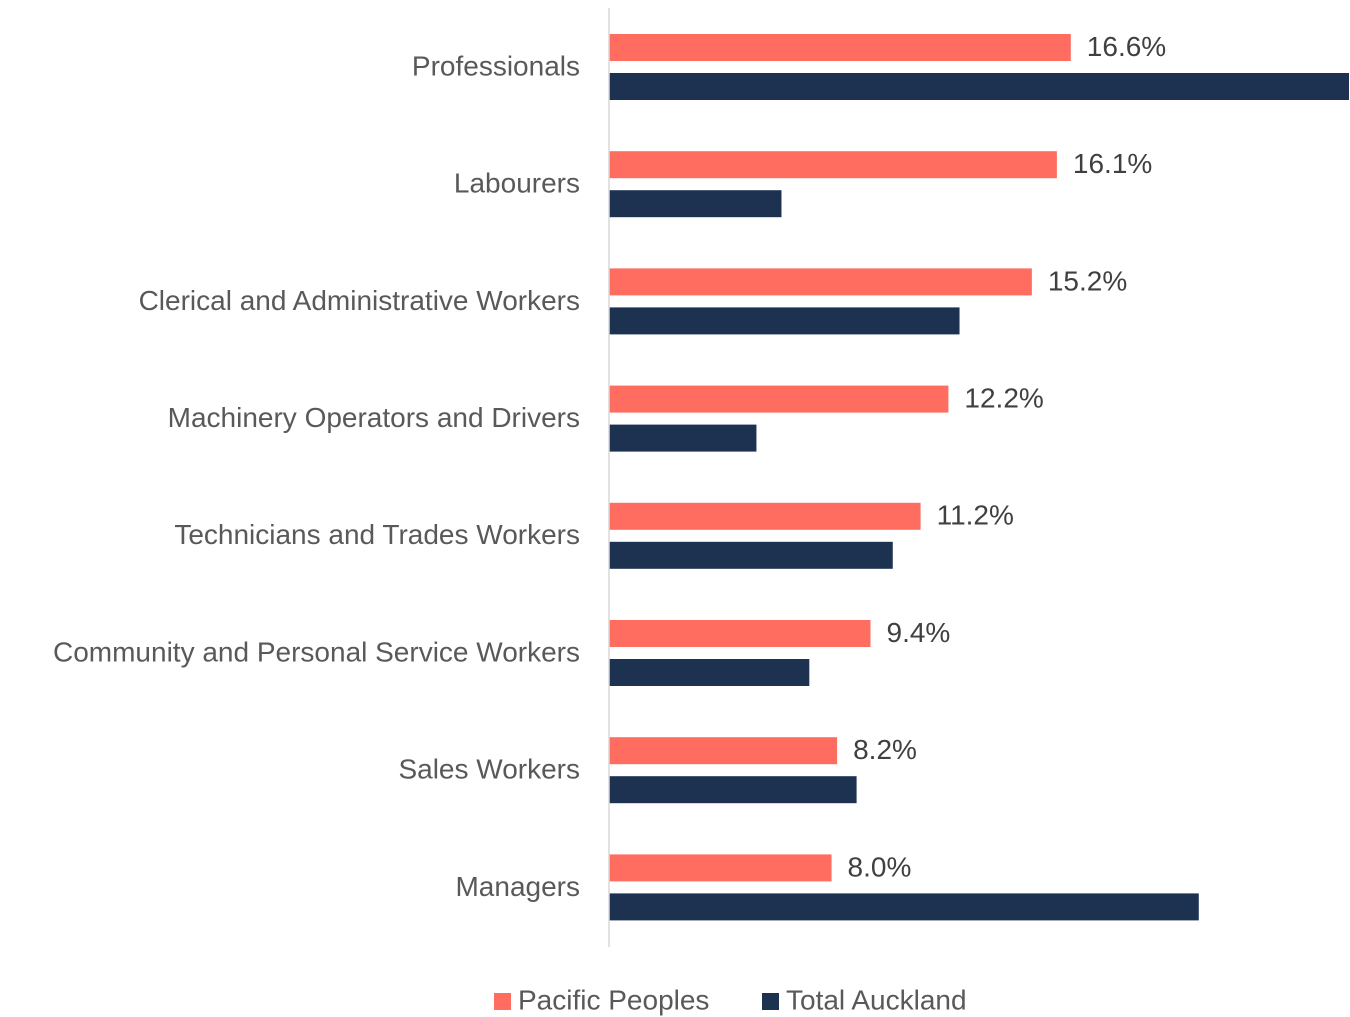  What do you see at coordinates (876, 999) in the screenshot?
I see `legend-label: Total Auckland` at bounding box center [876, 999].